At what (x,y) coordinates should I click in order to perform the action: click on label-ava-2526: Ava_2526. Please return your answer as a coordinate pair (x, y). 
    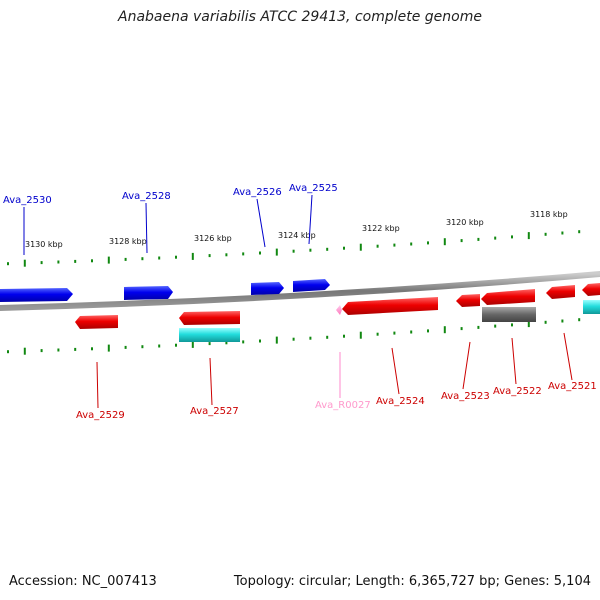
    Looking at the image, I should click on (257, 192).